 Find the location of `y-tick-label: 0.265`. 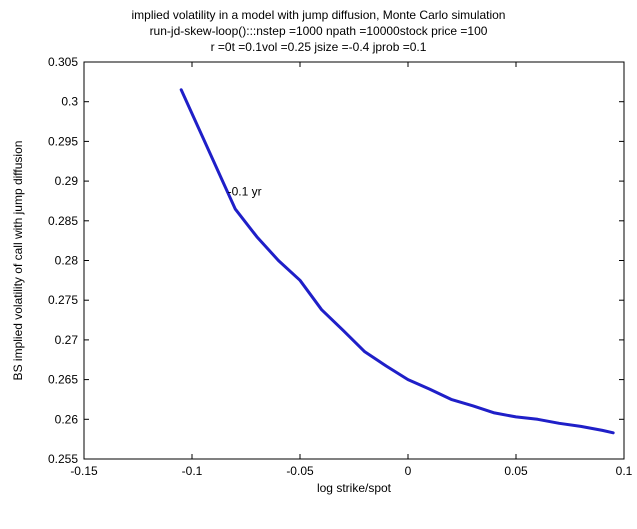

y-tick-label: 0.265 is located at coordinates (63, 380).